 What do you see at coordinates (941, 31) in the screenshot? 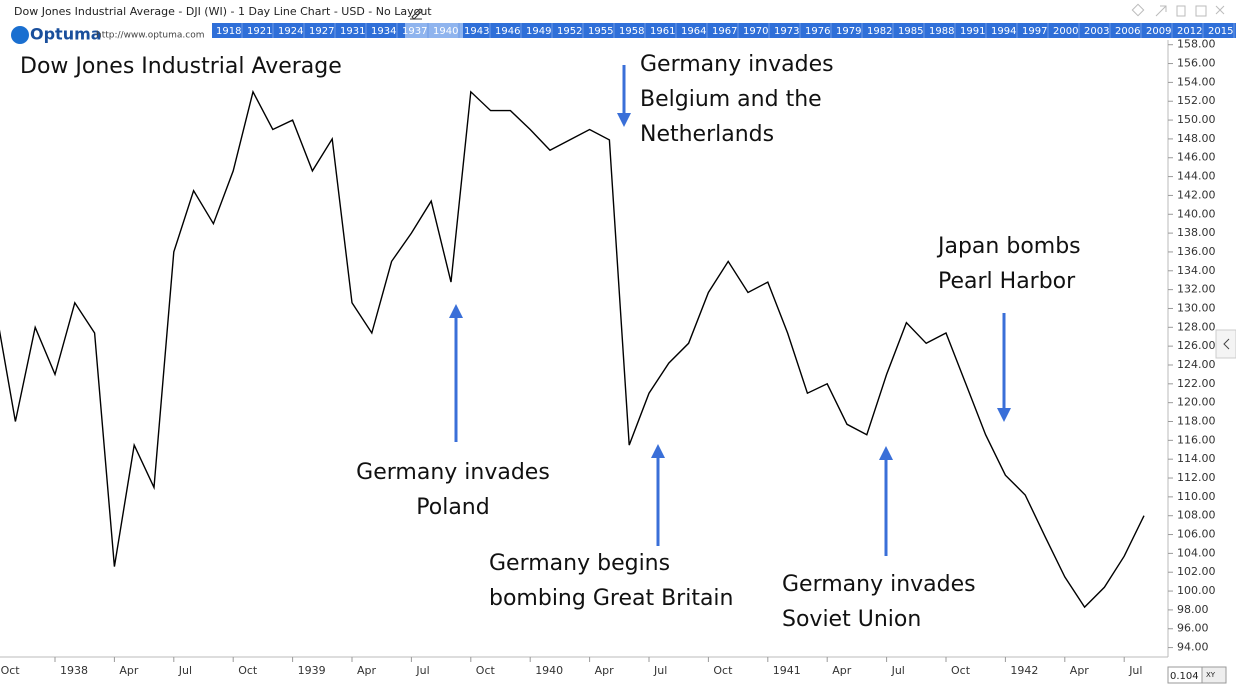
I see `year-label: 1988` at bounding box center [941, 31].